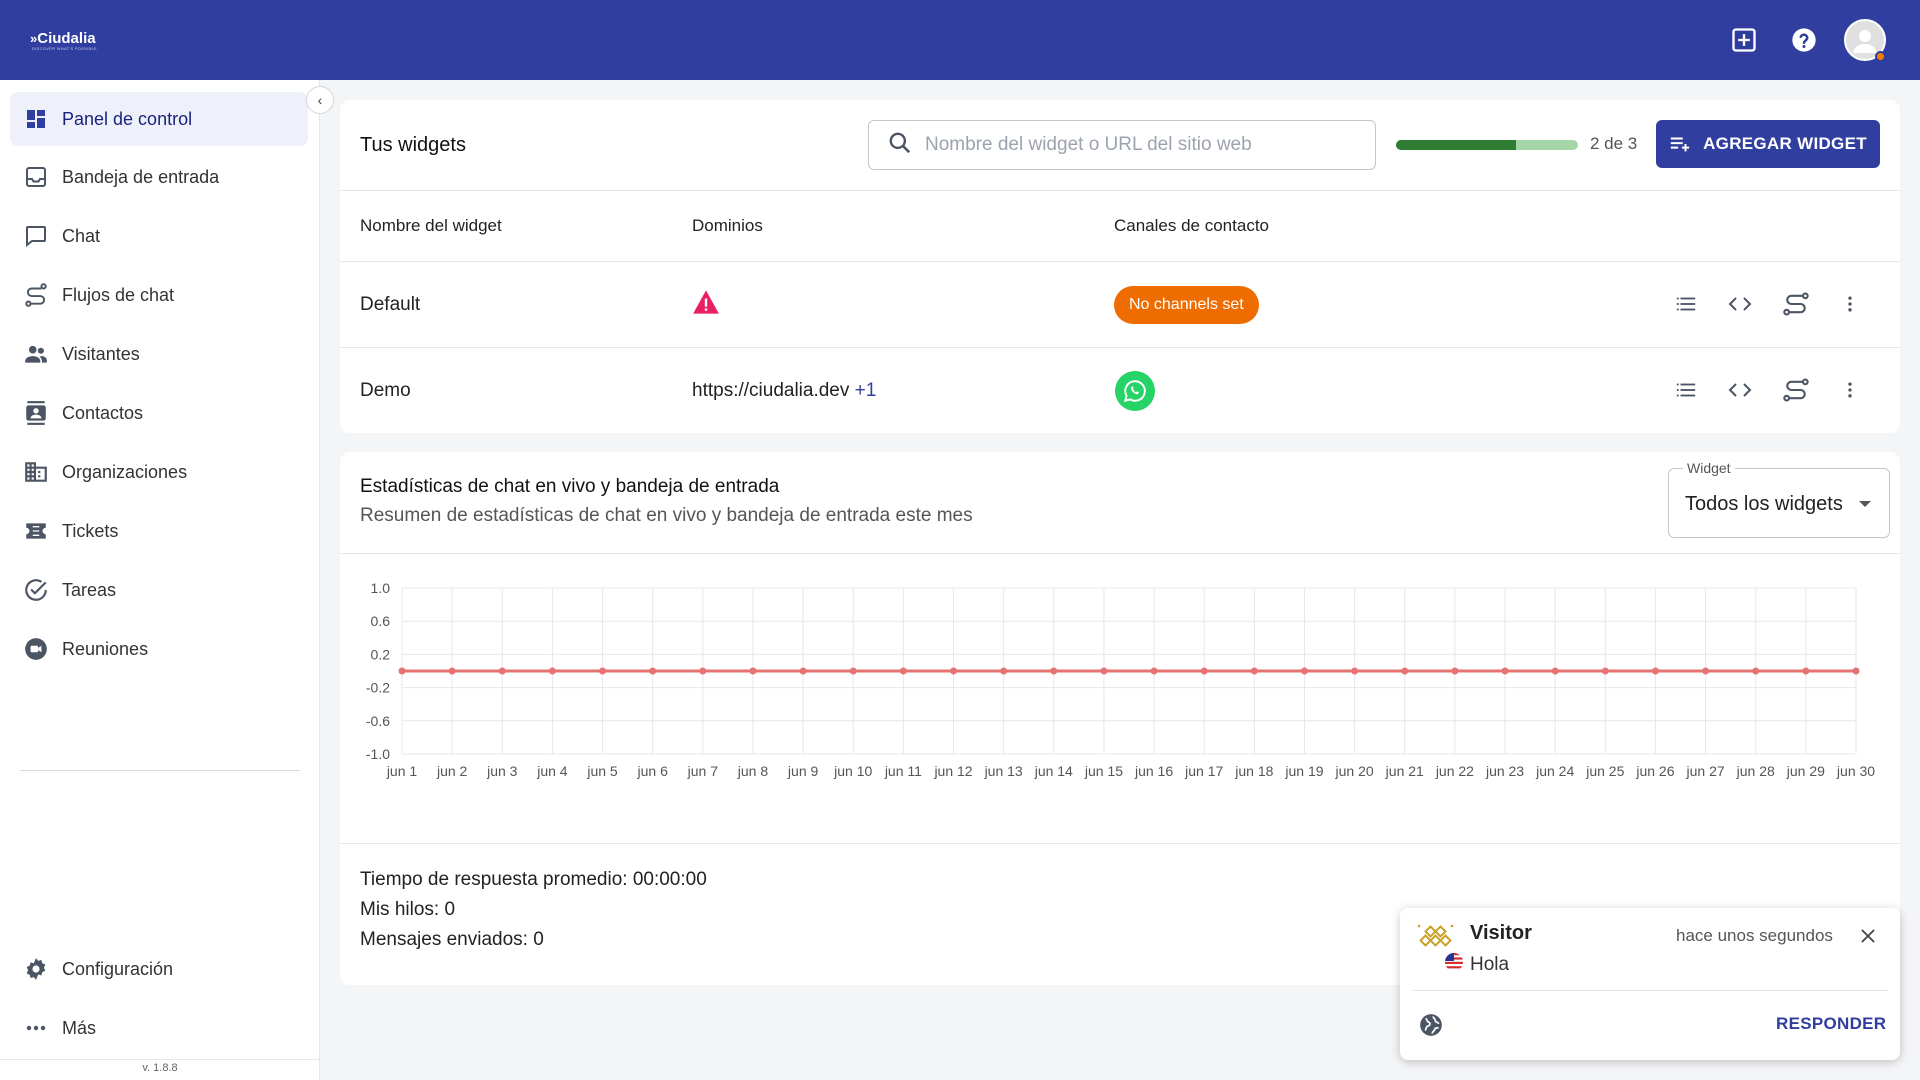 This screenshot has width=1920, height=1080. I want to click on y-tick-label: -1.0, so click(378, 754).